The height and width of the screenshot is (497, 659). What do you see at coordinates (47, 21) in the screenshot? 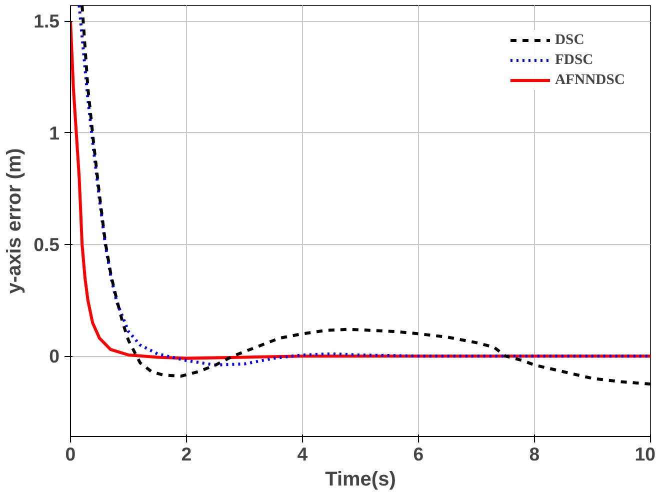
I see `y-tick-label: 1.5` at bounding box center [47, 21].